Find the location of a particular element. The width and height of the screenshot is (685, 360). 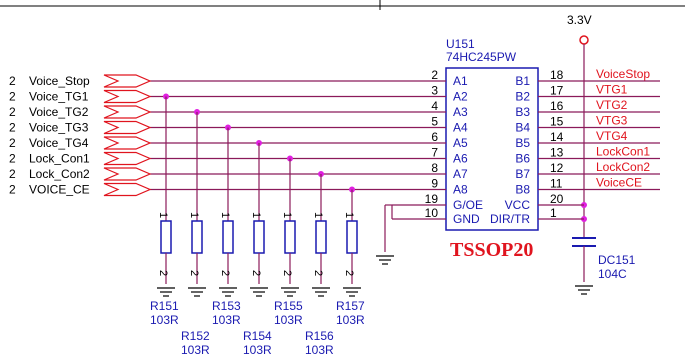

net-port-name: Voice_TG3 is located at coordinates (59, 128).